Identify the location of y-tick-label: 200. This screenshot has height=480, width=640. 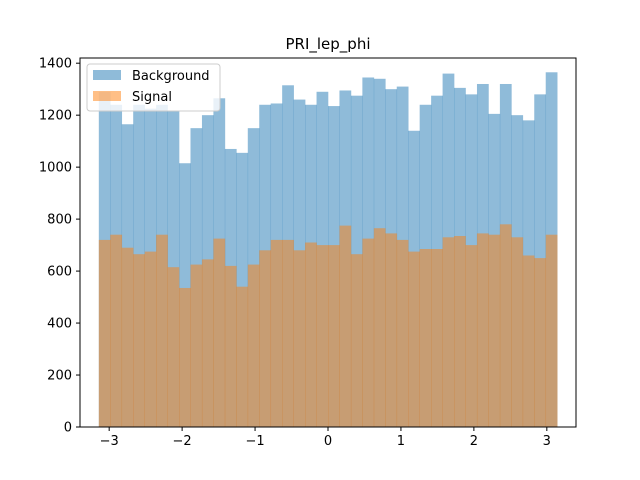
(59, 376).